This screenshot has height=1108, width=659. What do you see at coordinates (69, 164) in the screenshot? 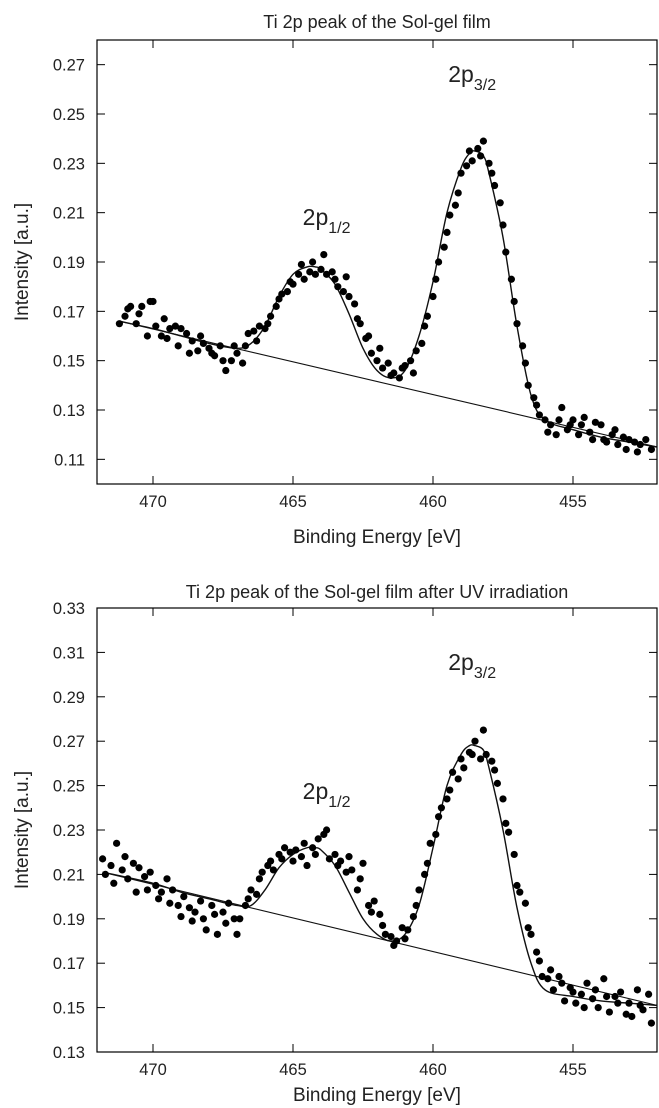
I see `chart-1-y-tick-label: 0.23` at bounding box center [69, 164].